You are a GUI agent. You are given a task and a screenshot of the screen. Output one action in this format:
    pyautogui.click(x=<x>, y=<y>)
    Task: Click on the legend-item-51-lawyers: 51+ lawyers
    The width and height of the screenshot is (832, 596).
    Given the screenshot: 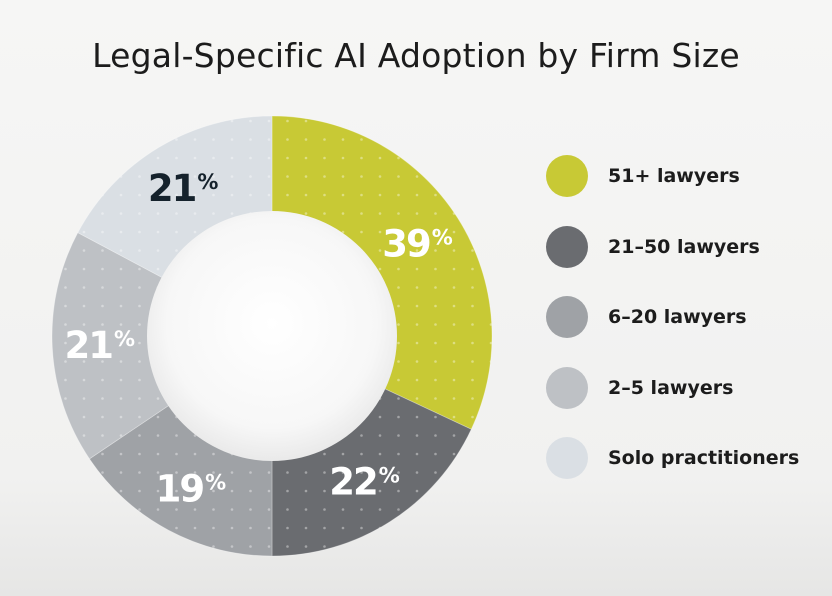 What is the action you would take?
    pyautogui.click(x=643, y=176)
    